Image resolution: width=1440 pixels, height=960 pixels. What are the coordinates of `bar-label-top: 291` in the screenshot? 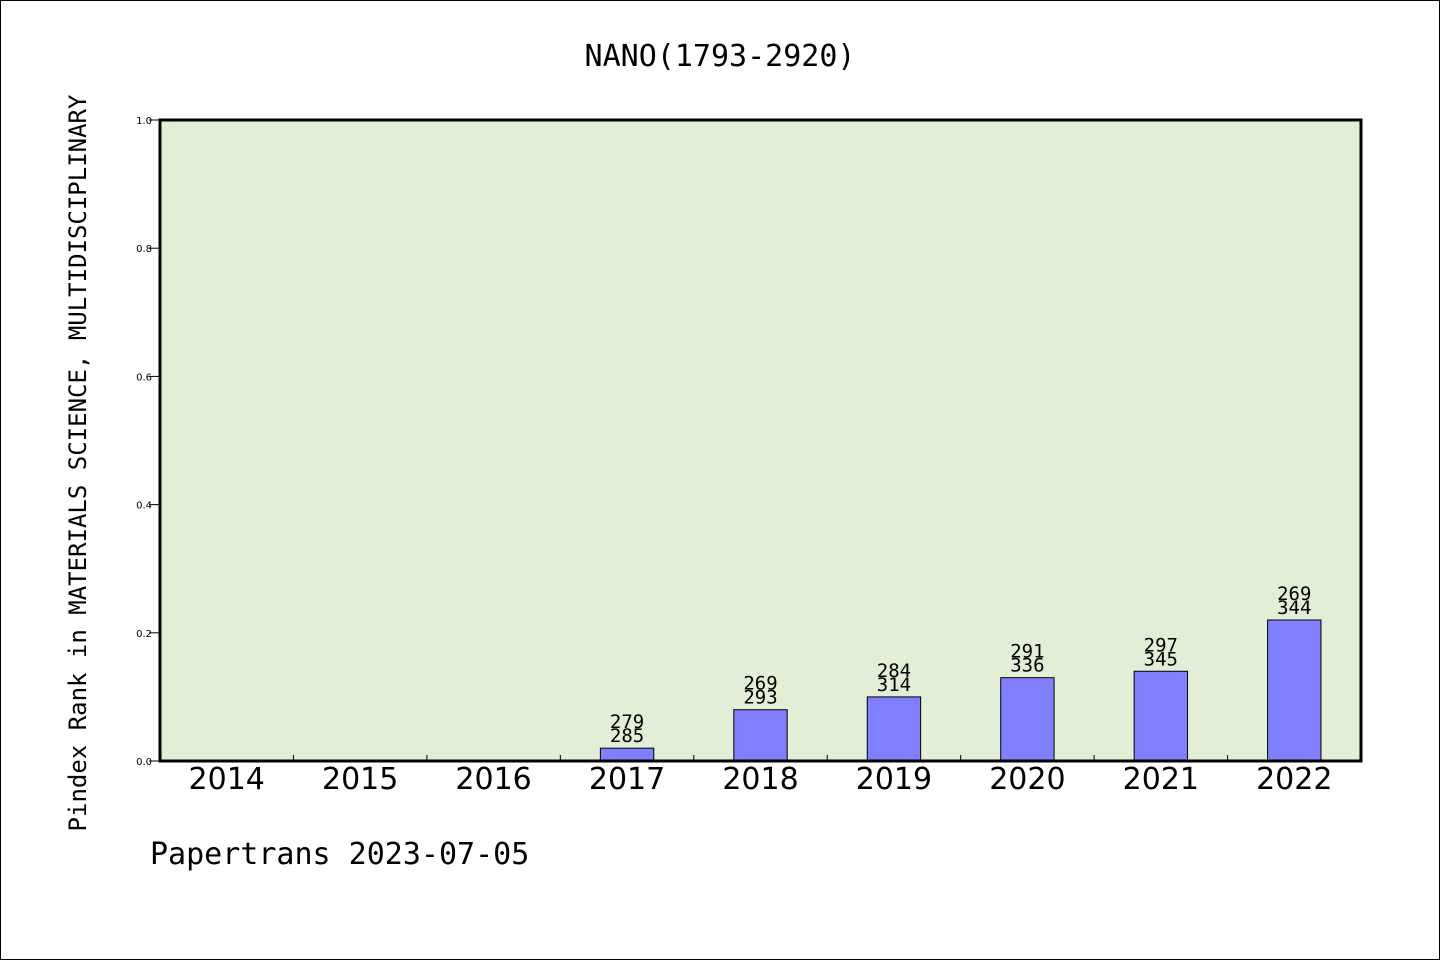 It's located at (1027, 652).